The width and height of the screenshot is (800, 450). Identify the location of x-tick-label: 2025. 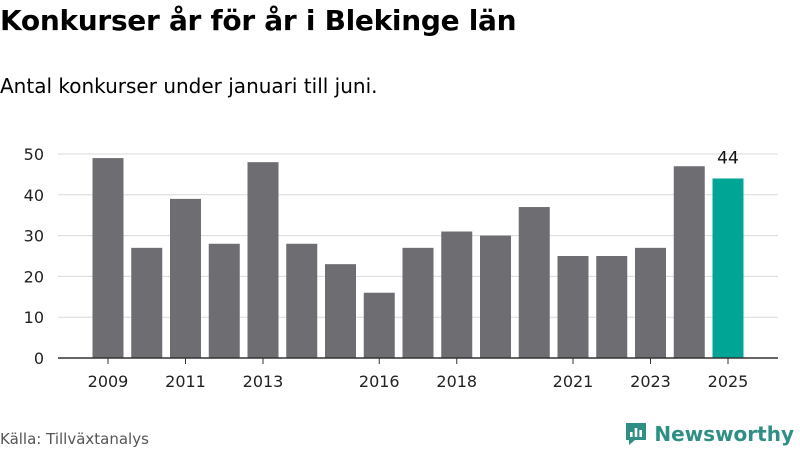
(728, 381).